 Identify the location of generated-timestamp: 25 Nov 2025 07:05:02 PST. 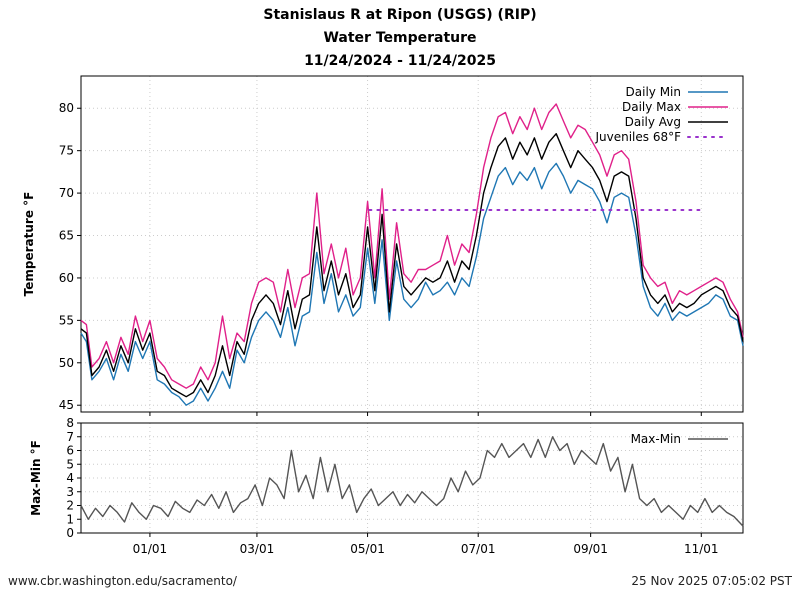
(711, 581).